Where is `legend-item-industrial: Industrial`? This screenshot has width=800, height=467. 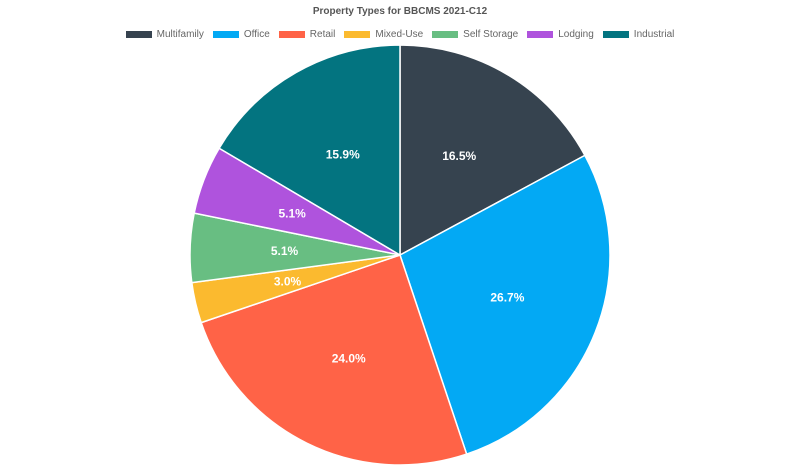
legend-item-industrial: Industrial is located at coordinates (638, 34).